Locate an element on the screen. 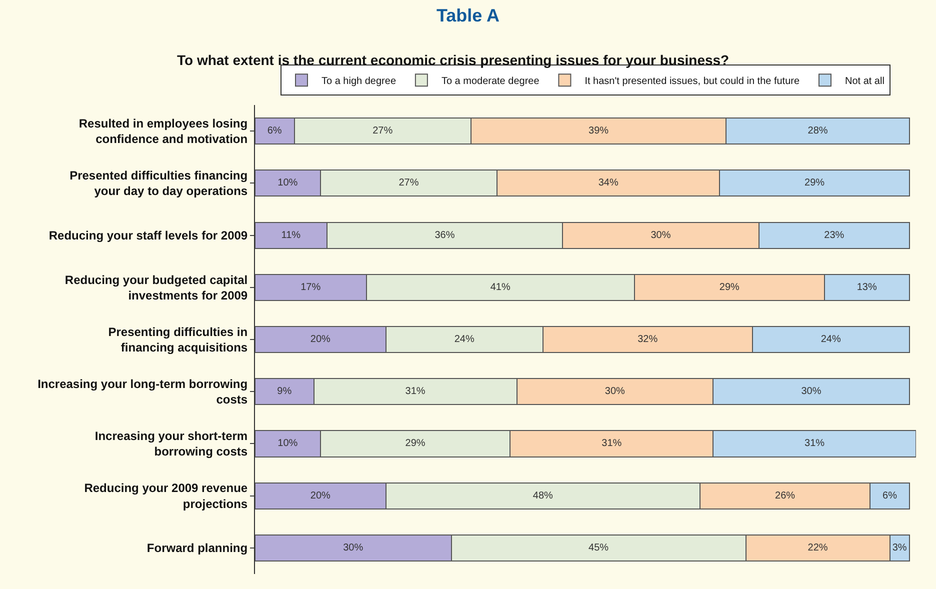 The height and width of the screenshot is (589, 936). y-tick-label: Reducing your staff levels for 2009 is located at coordinates (148, 235).